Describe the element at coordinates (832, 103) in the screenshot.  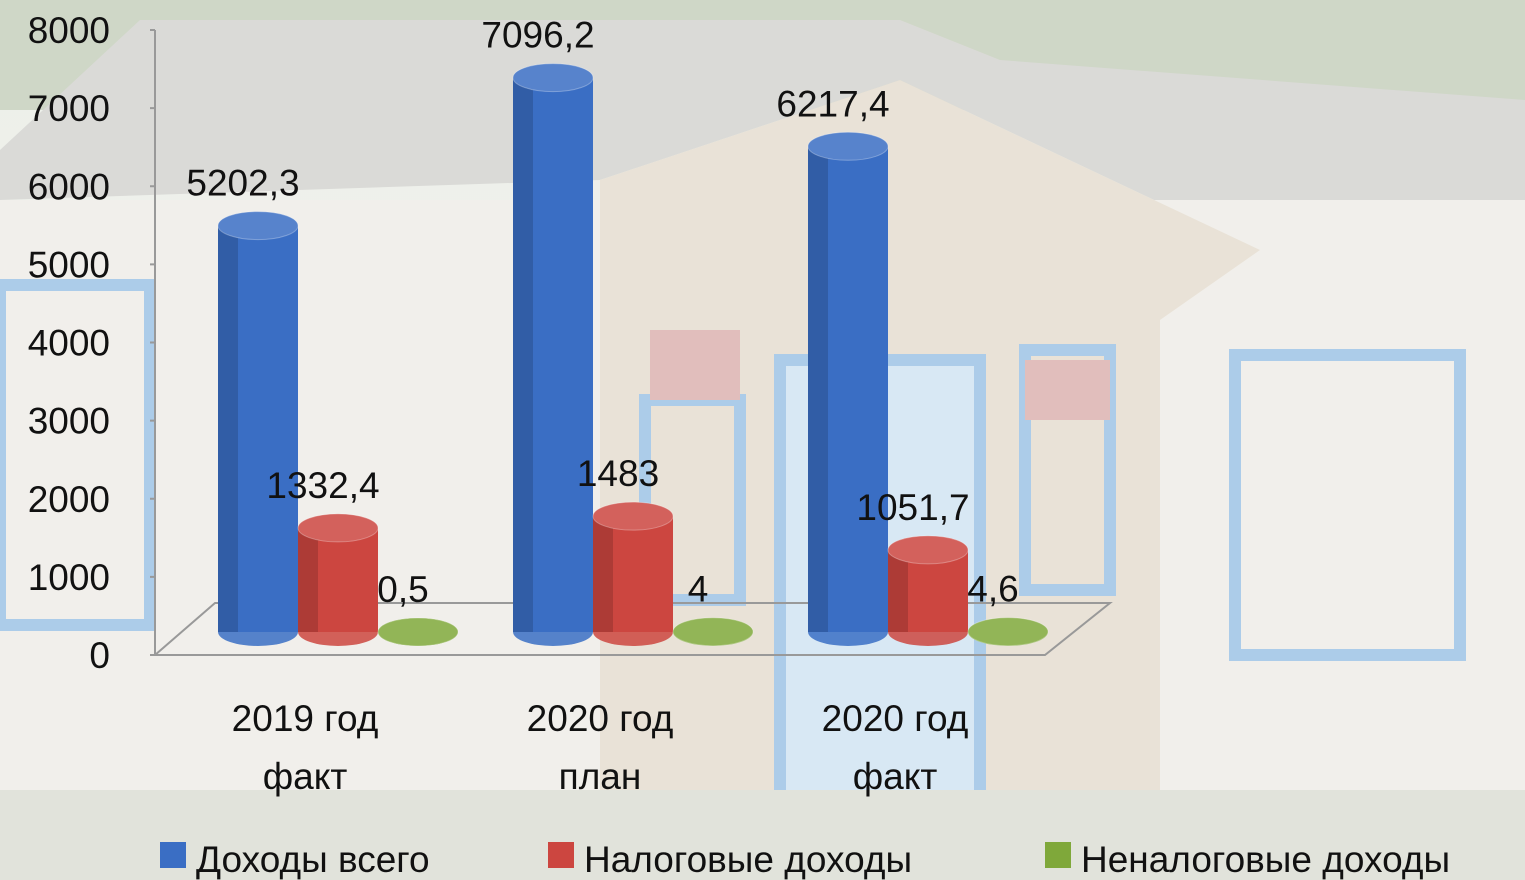
I see `value-label: 6217,4` at that location.